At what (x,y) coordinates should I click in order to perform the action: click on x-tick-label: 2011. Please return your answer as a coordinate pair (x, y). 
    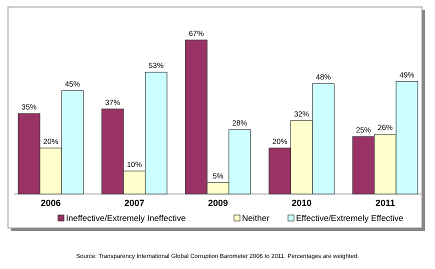
    Looking at the image, I should click on (385, 203).